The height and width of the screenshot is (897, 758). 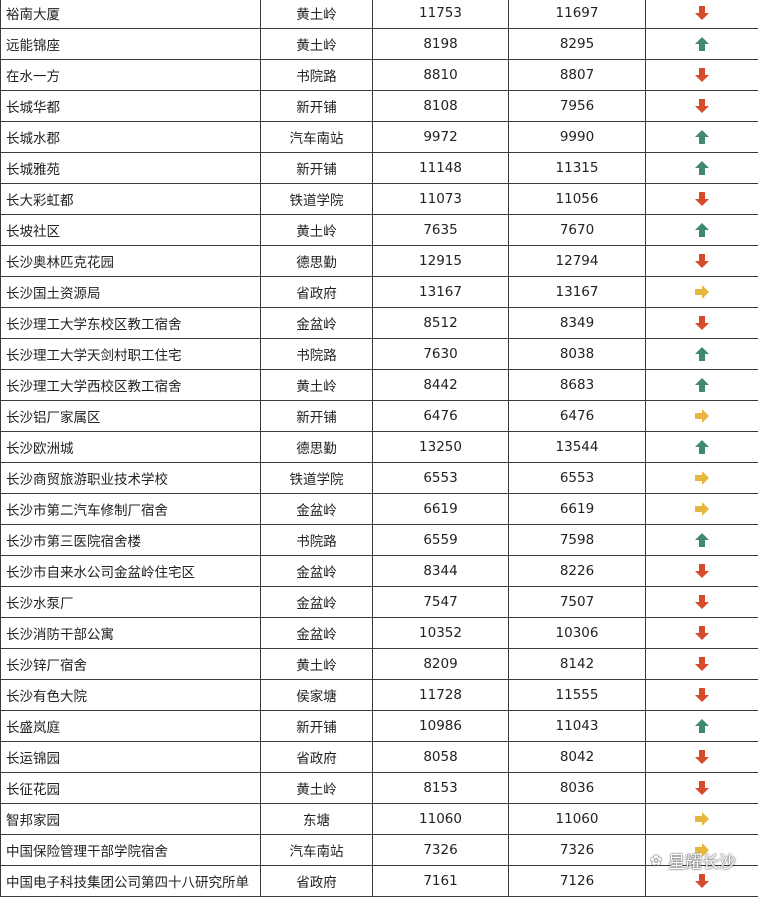 What do you see at coordinates (130, 881) in the screenshot?
I see `community-name: 中国电子科技集团公司第四十八研究所单` at bounding box center [130, 881].